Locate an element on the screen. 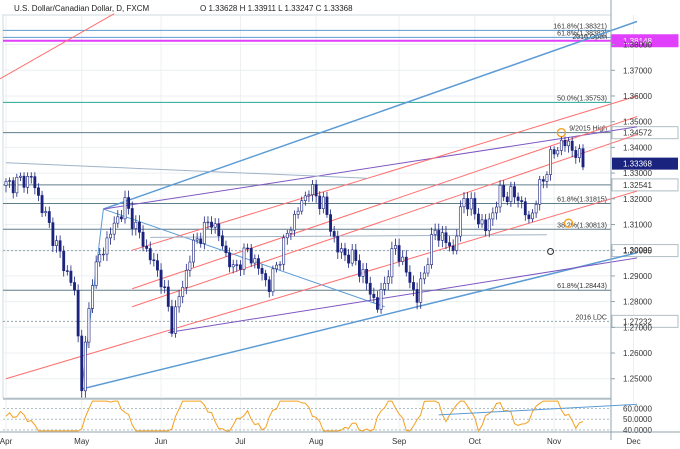  current-price-tag-bg is located at coordinates (645, 163).